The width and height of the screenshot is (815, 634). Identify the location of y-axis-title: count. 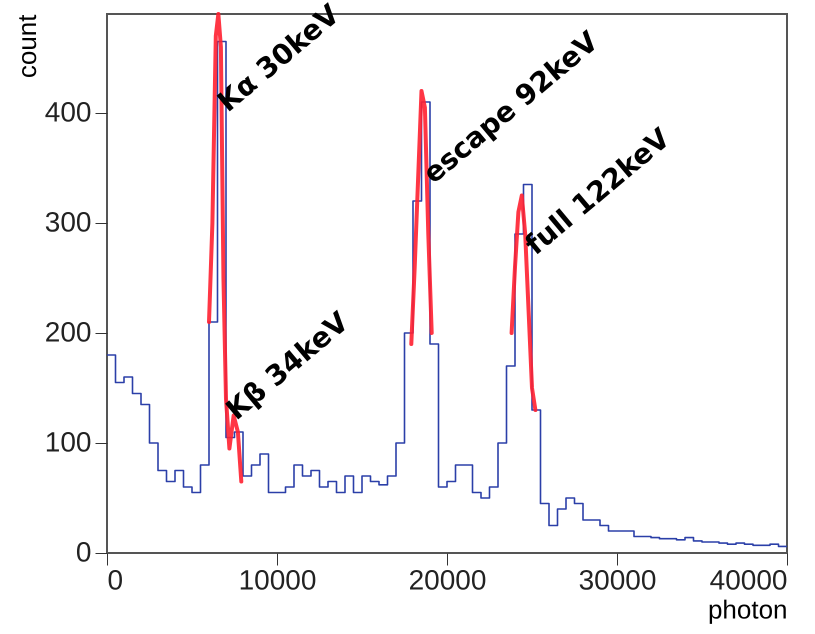
(27, 46).